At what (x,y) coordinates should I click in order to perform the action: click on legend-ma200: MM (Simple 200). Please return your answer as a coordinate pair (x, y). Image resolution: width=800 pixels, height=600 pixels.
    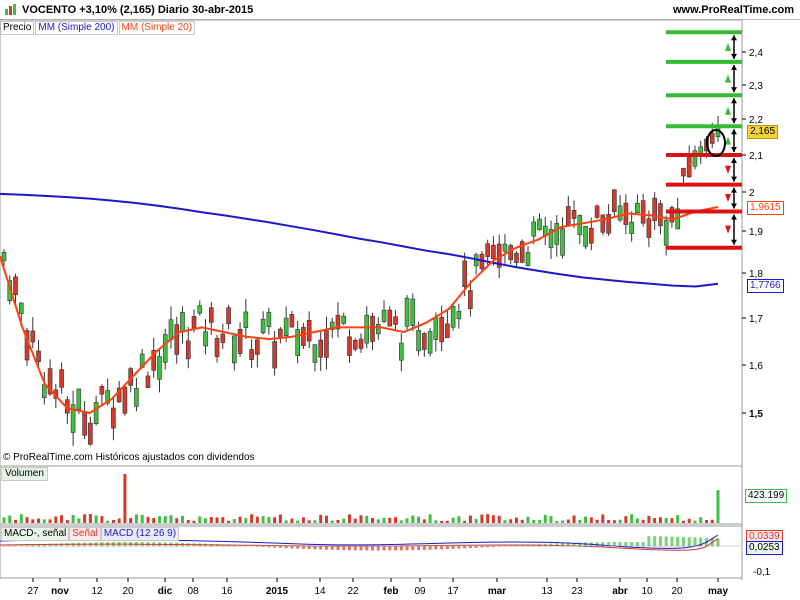
    Looking at the image, I should click on (76, 28).